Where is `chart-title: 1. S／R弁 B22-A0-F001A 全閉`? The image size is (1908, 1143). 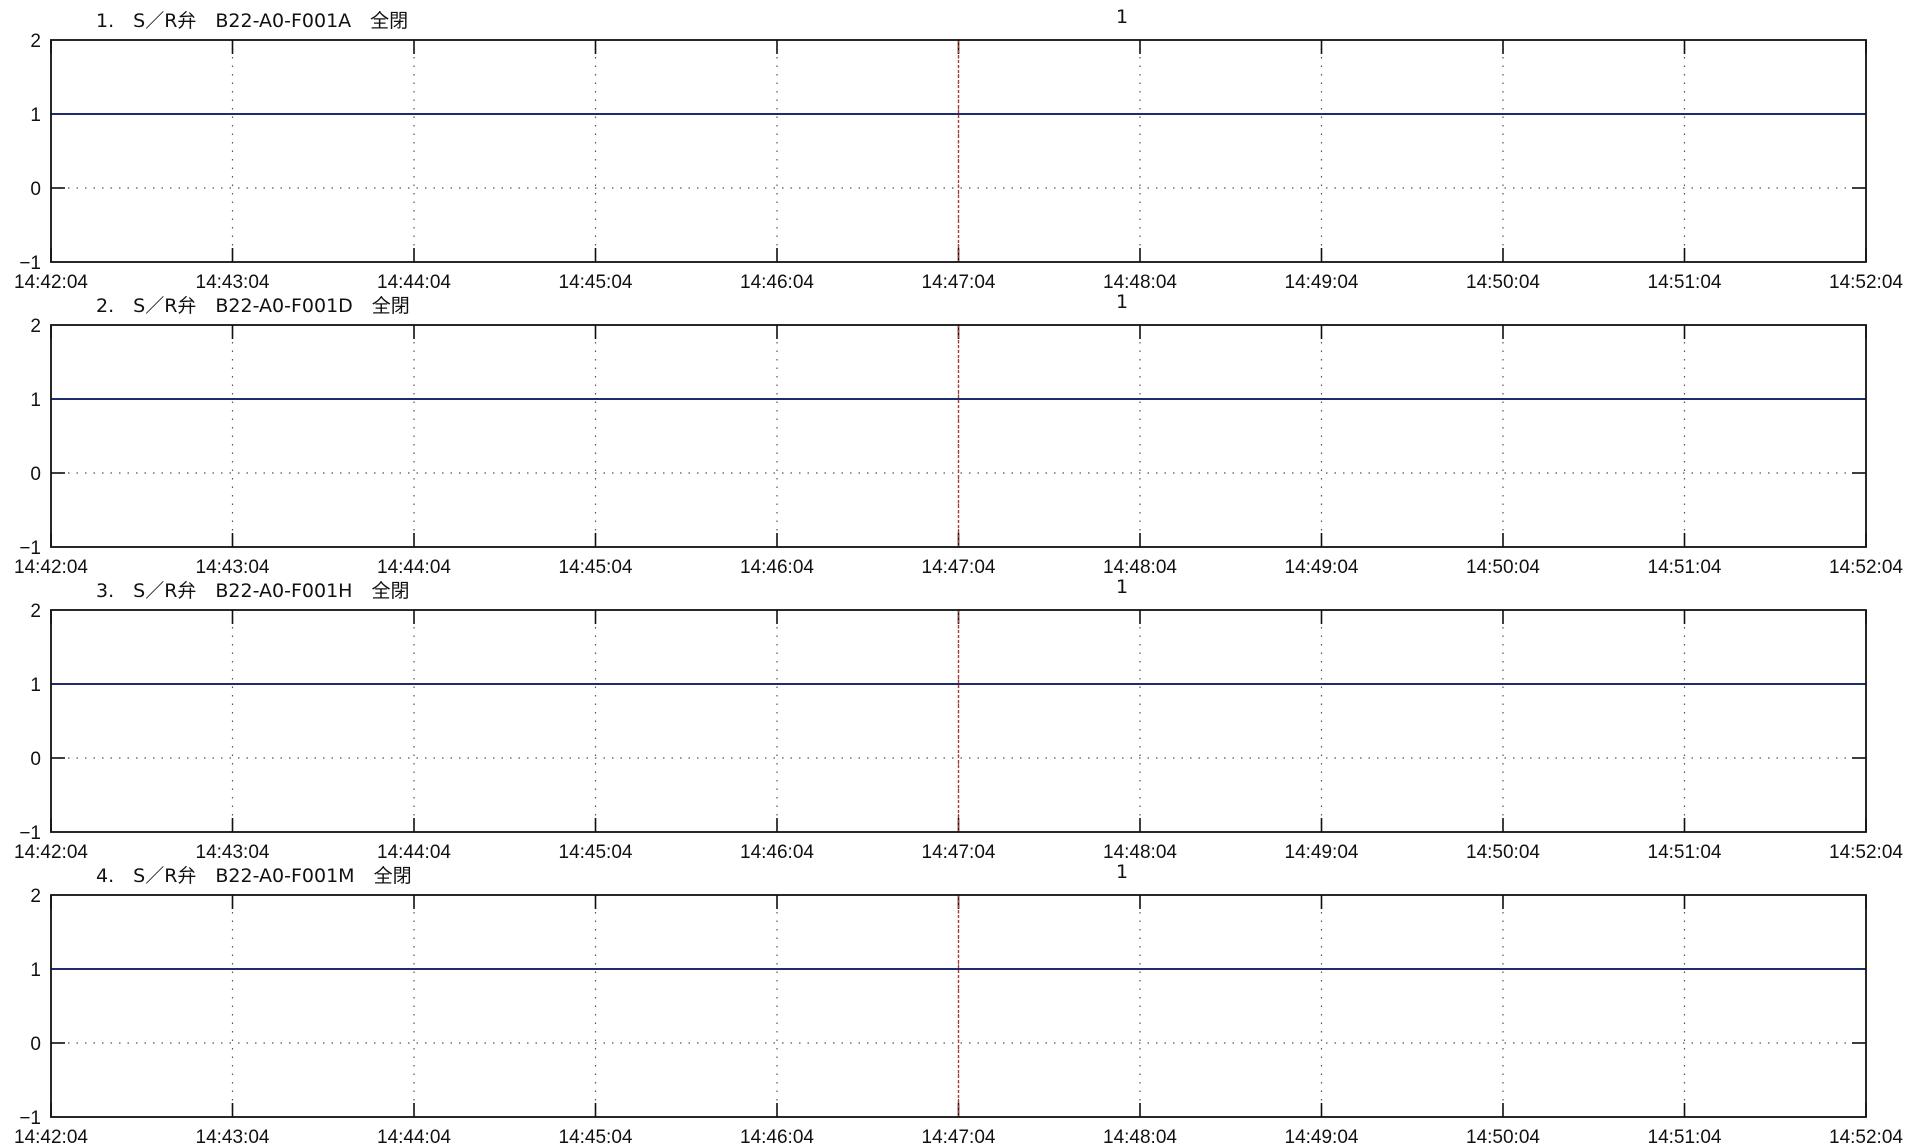 chart-title: 1. S／R弁 B22-A0-F001A 全閉 is located at coordinates (252, 21).